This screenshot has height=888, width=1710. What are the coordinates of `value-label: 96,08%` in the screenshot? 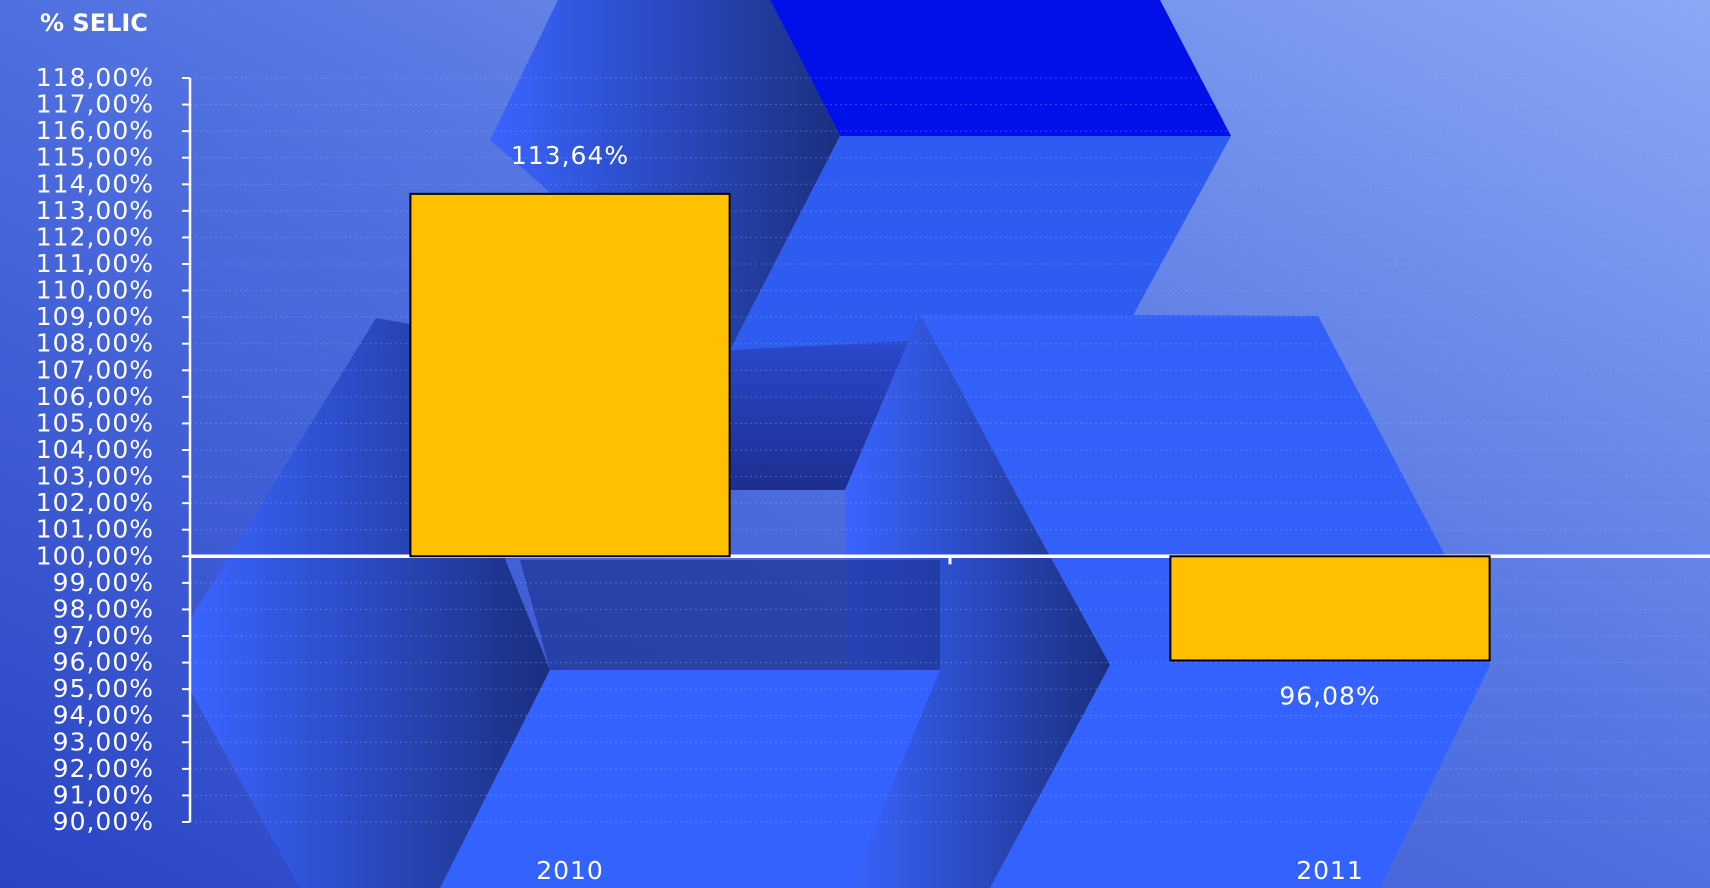 It's located at (1329, 695).